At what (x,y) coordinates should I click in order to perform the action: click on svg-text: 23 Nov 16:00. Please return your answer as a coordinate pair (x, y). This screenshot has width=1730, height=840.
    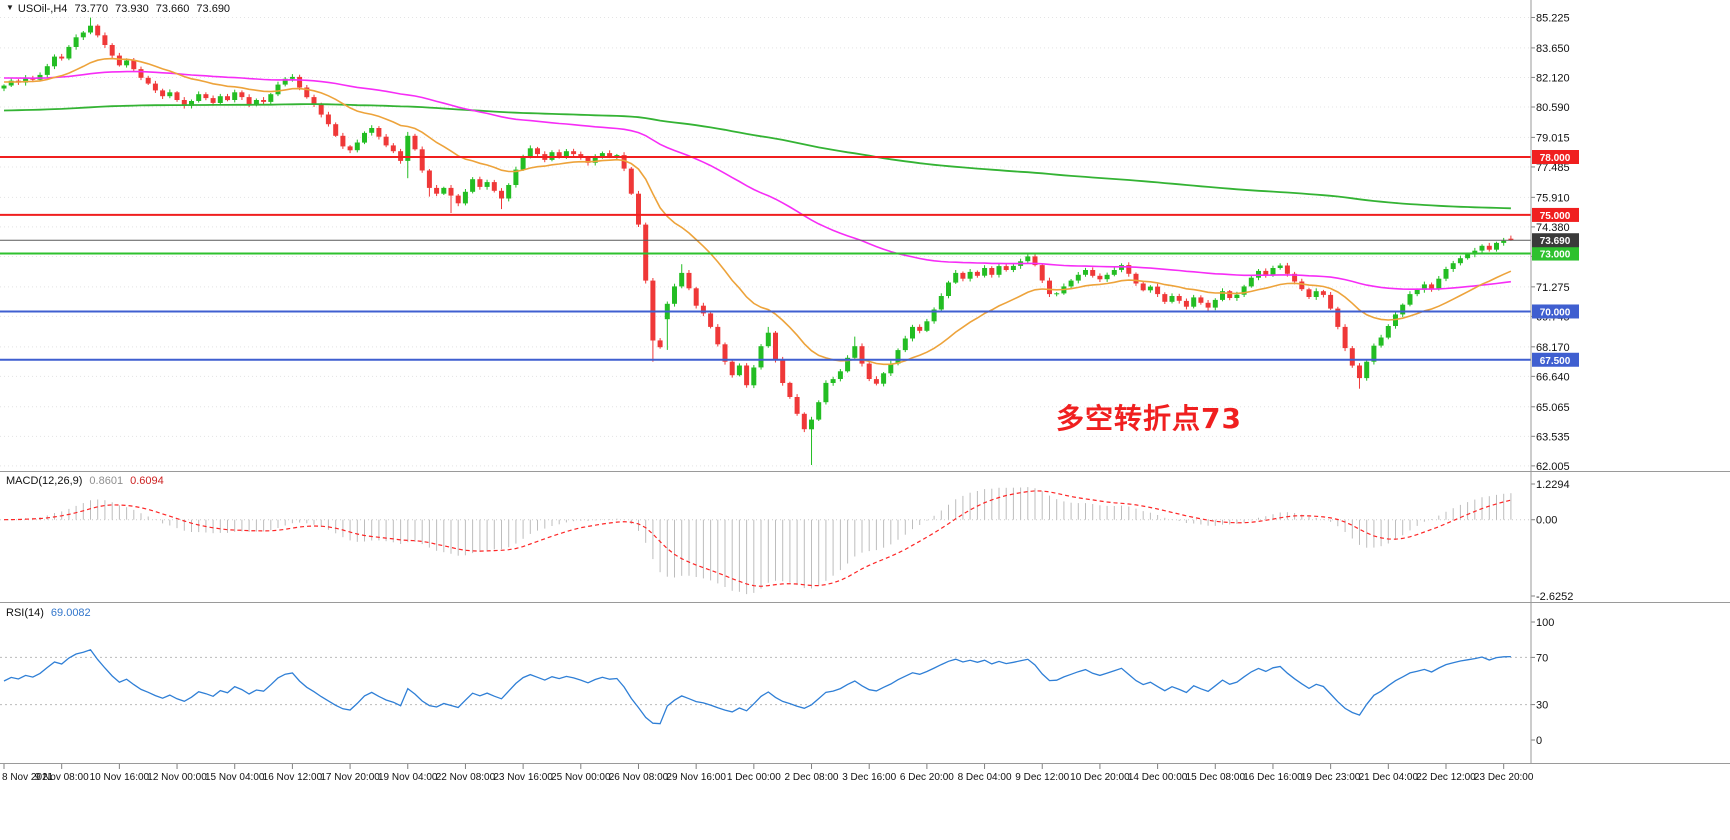
    Looking at the image, I should click on (523, 777).